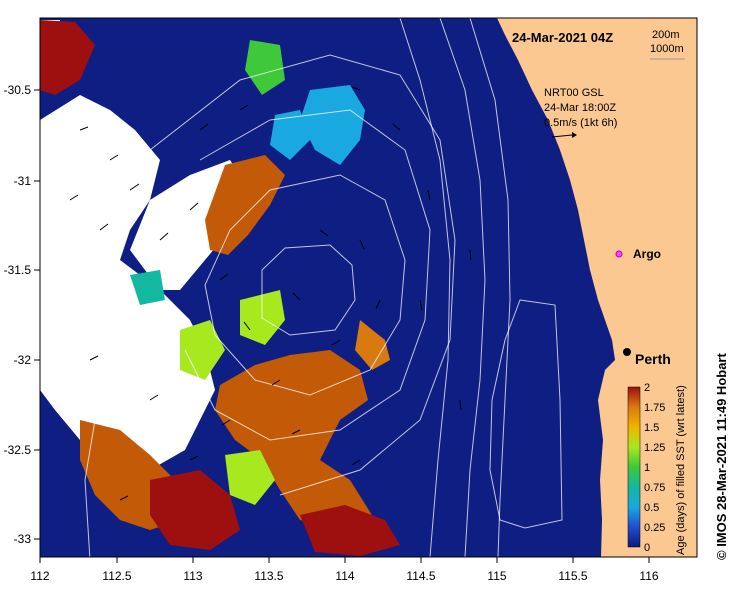 Image resolution: width=739 pixels, height=592 pixels. What do you see at coordinates (647, 548) in the screenshot?
I see `svg-text: 0` at bounding box center [647, 548].